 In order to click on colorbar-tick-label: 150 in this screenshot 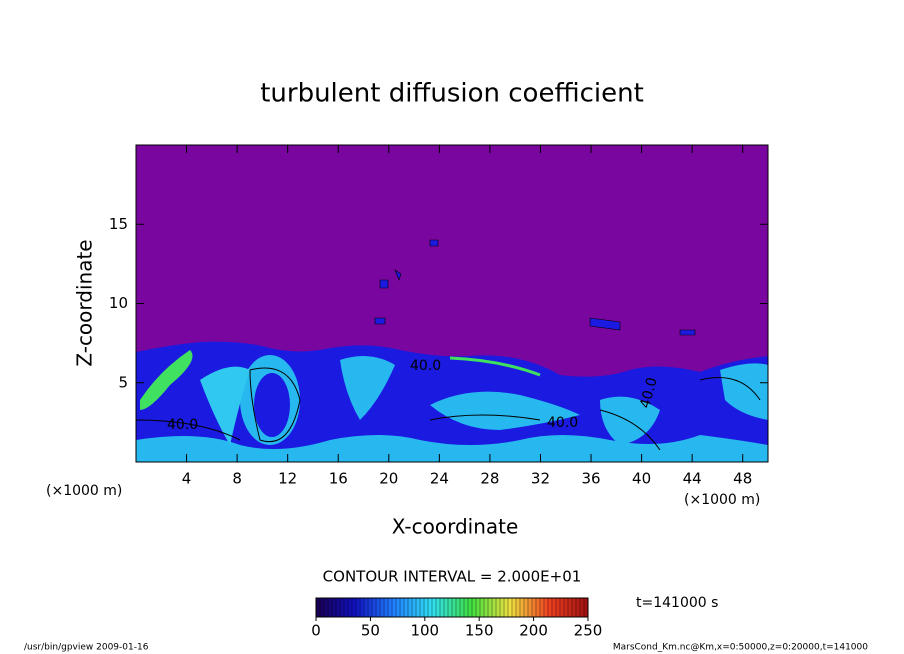, I will do `click(479, 631)`.